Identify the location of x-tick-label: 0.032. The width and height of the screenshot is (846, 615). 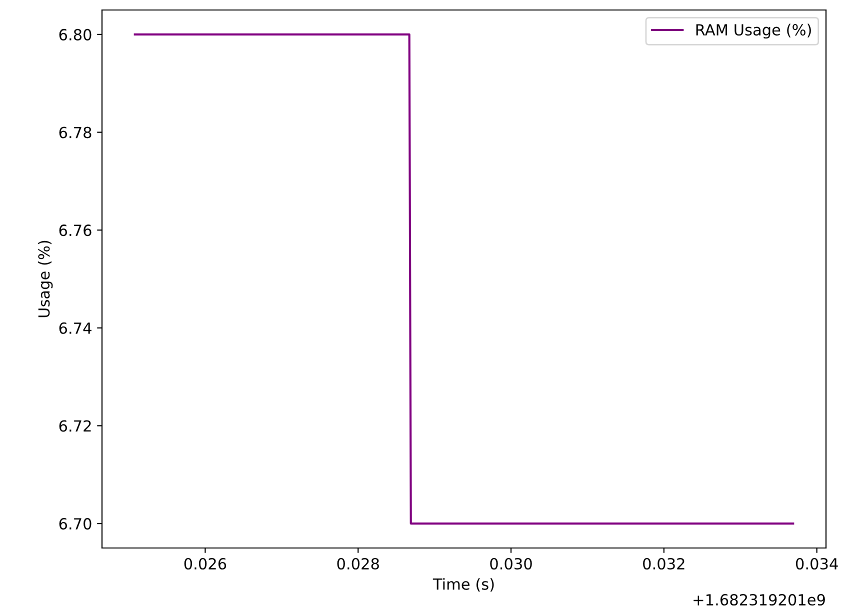
(663, 564).